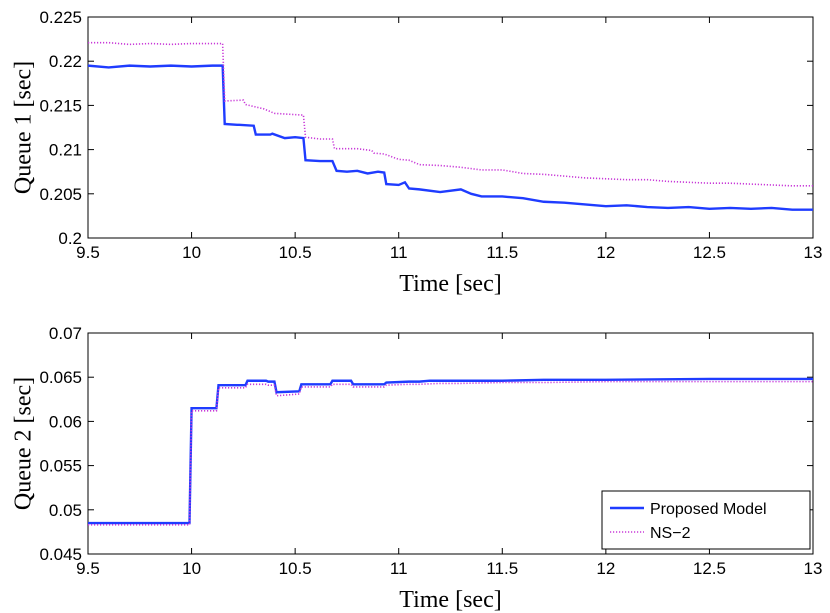 This screenshot has height=613, width=830. Describe the element at coordinates (65, 421) in the screenshot. I see `y-tick-label: 0.06` at that location.